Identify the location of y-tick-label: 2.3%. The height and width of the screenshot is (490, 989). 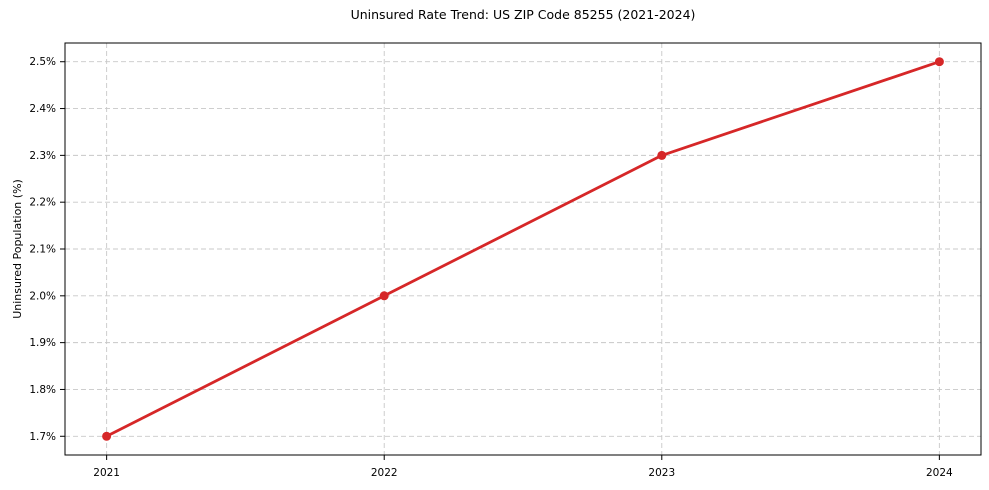
(42, 156).